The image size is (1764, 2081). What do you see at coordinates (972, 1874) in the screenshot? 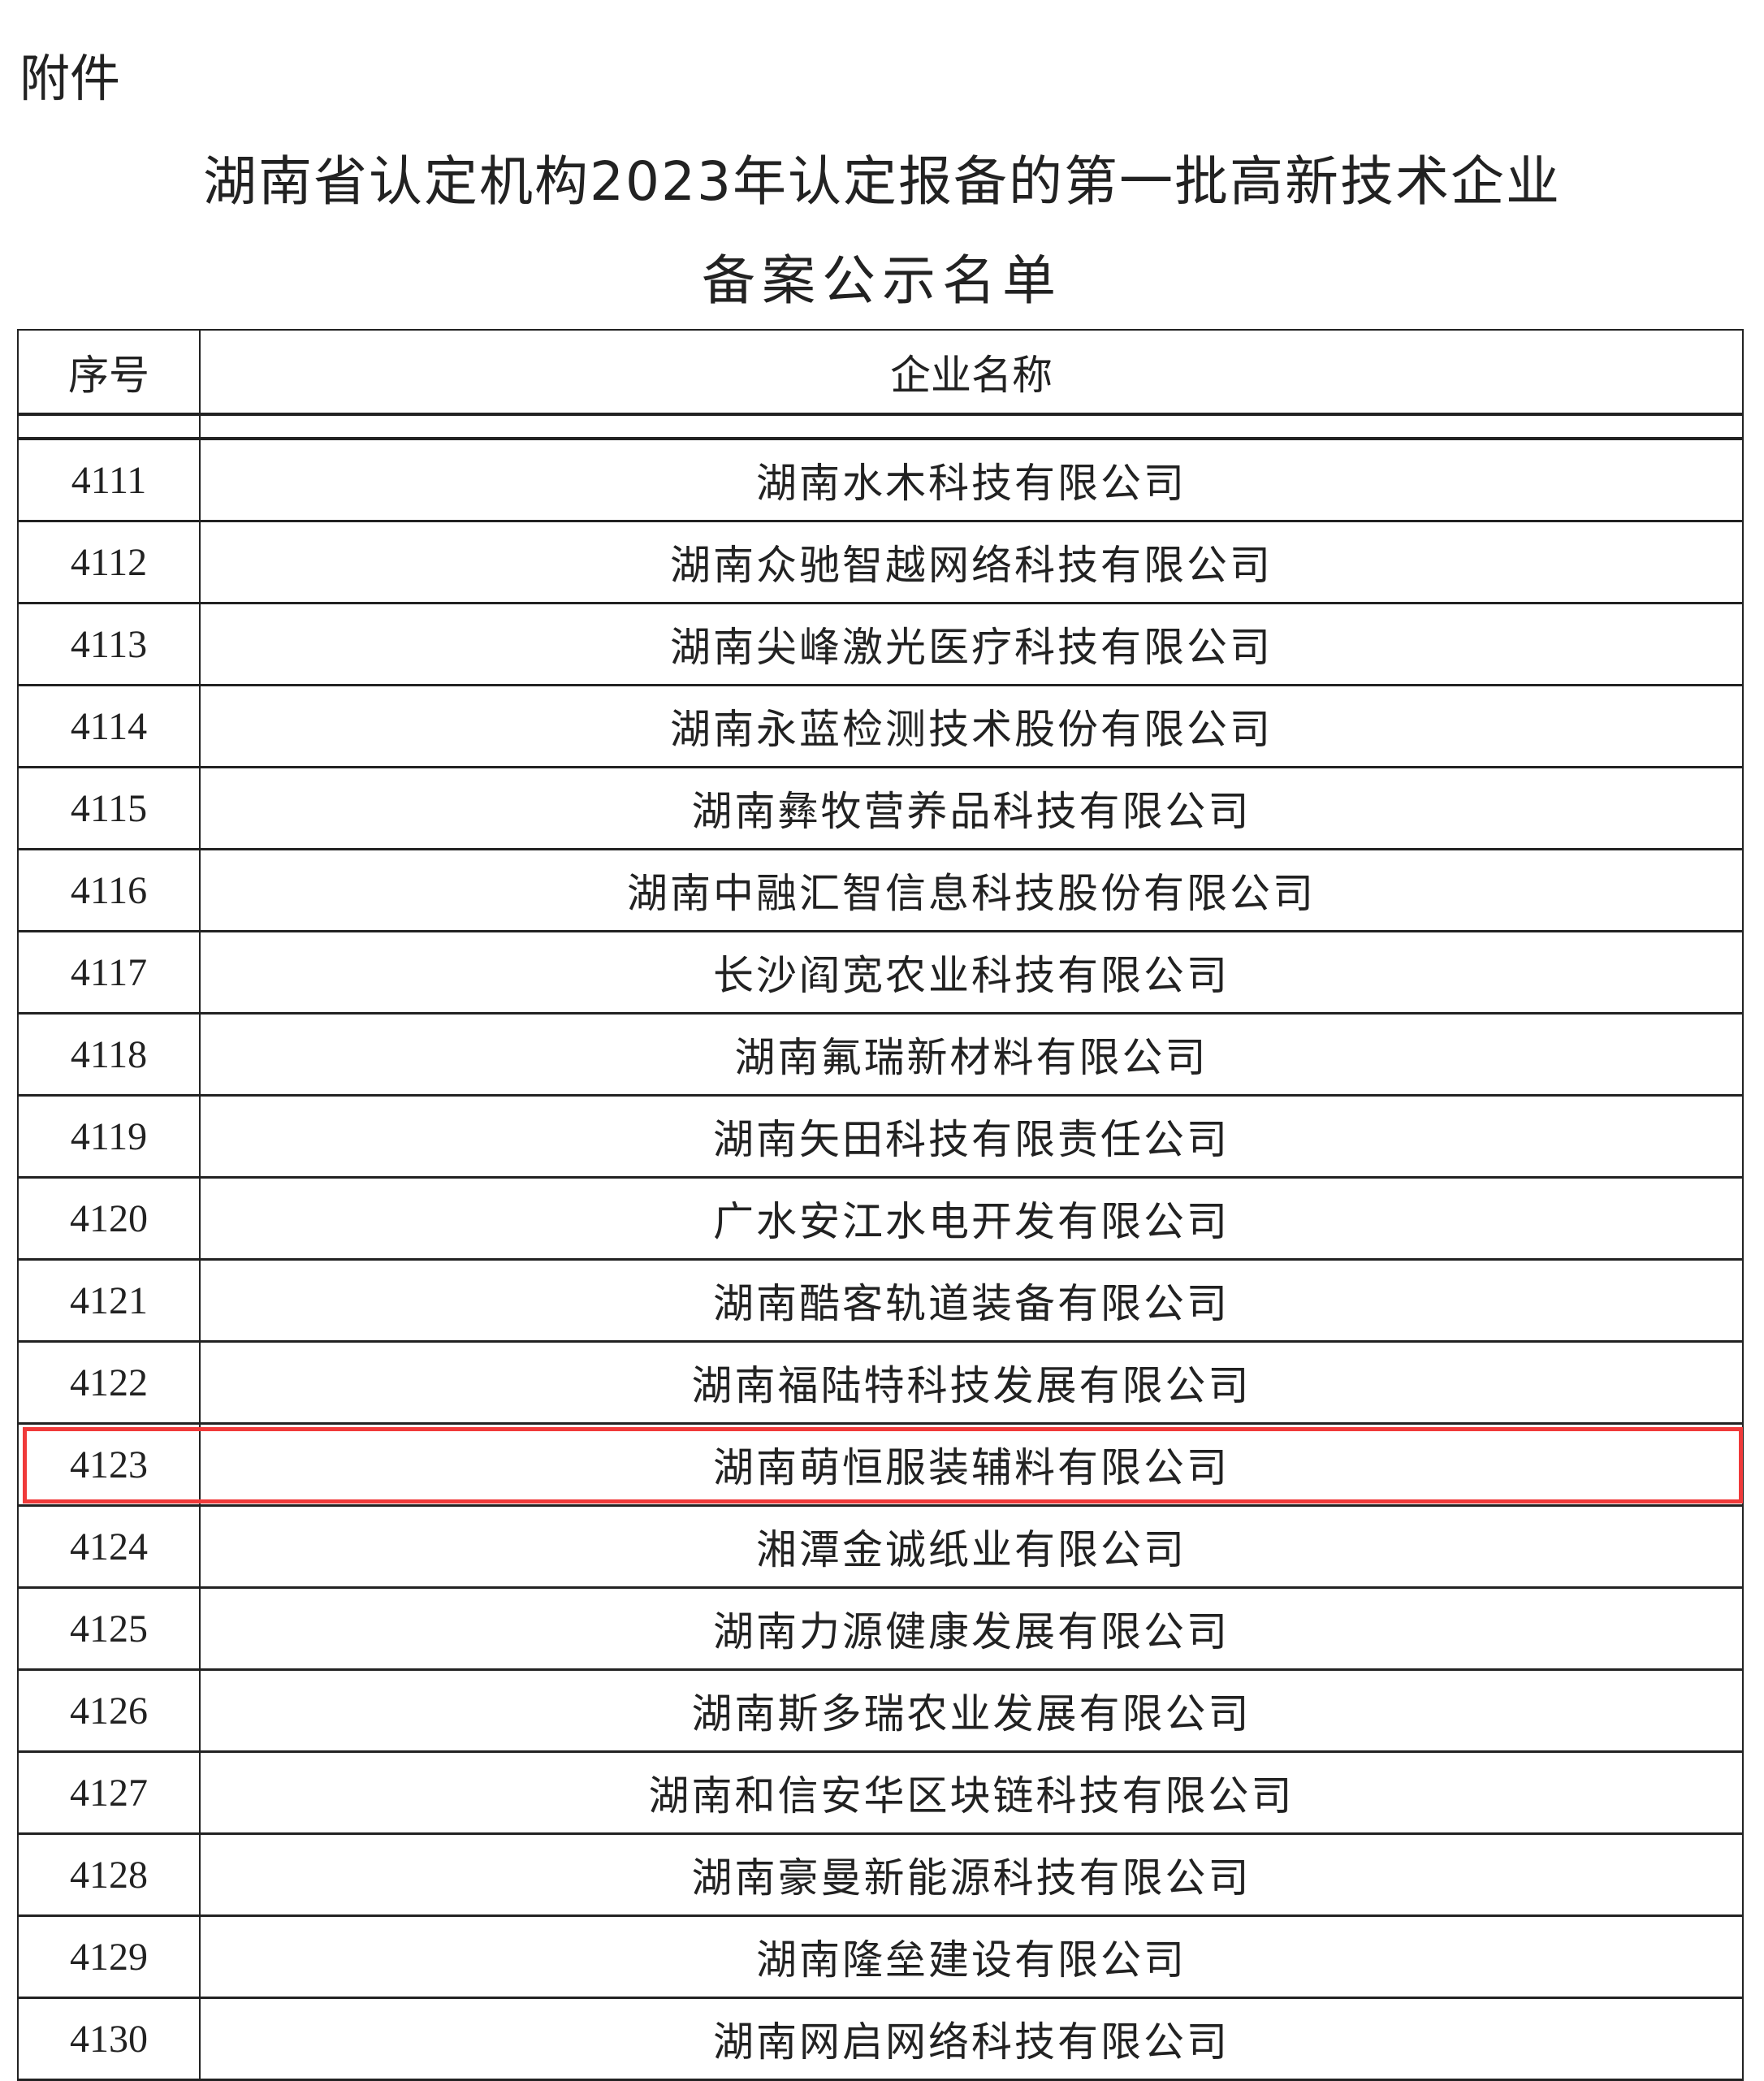
I see `company-name: 湖南豪曼新能源科技有限公司` at bounding box center [972, 1874].